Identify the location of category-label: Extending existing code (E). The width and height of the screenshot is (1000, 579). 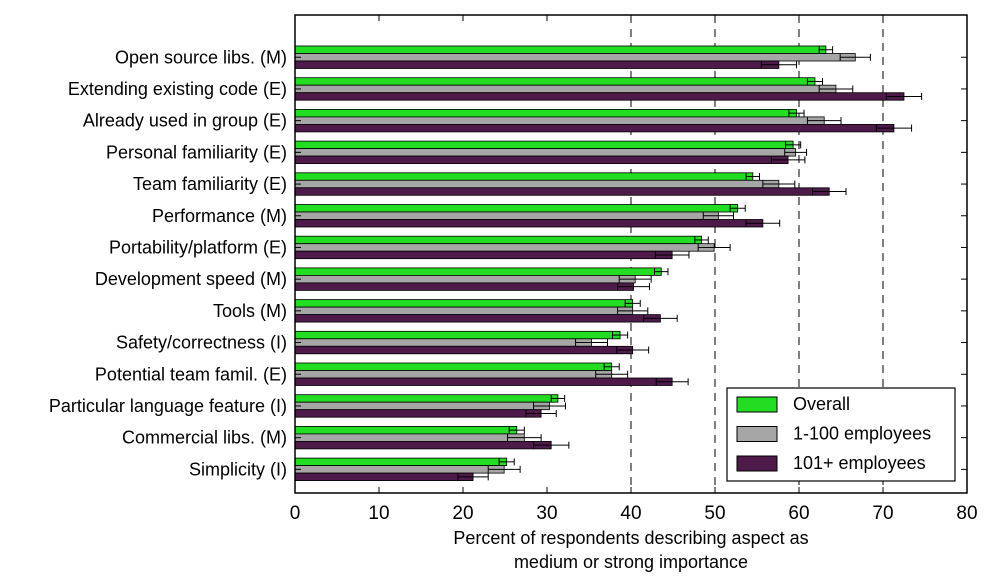
(177, 89).